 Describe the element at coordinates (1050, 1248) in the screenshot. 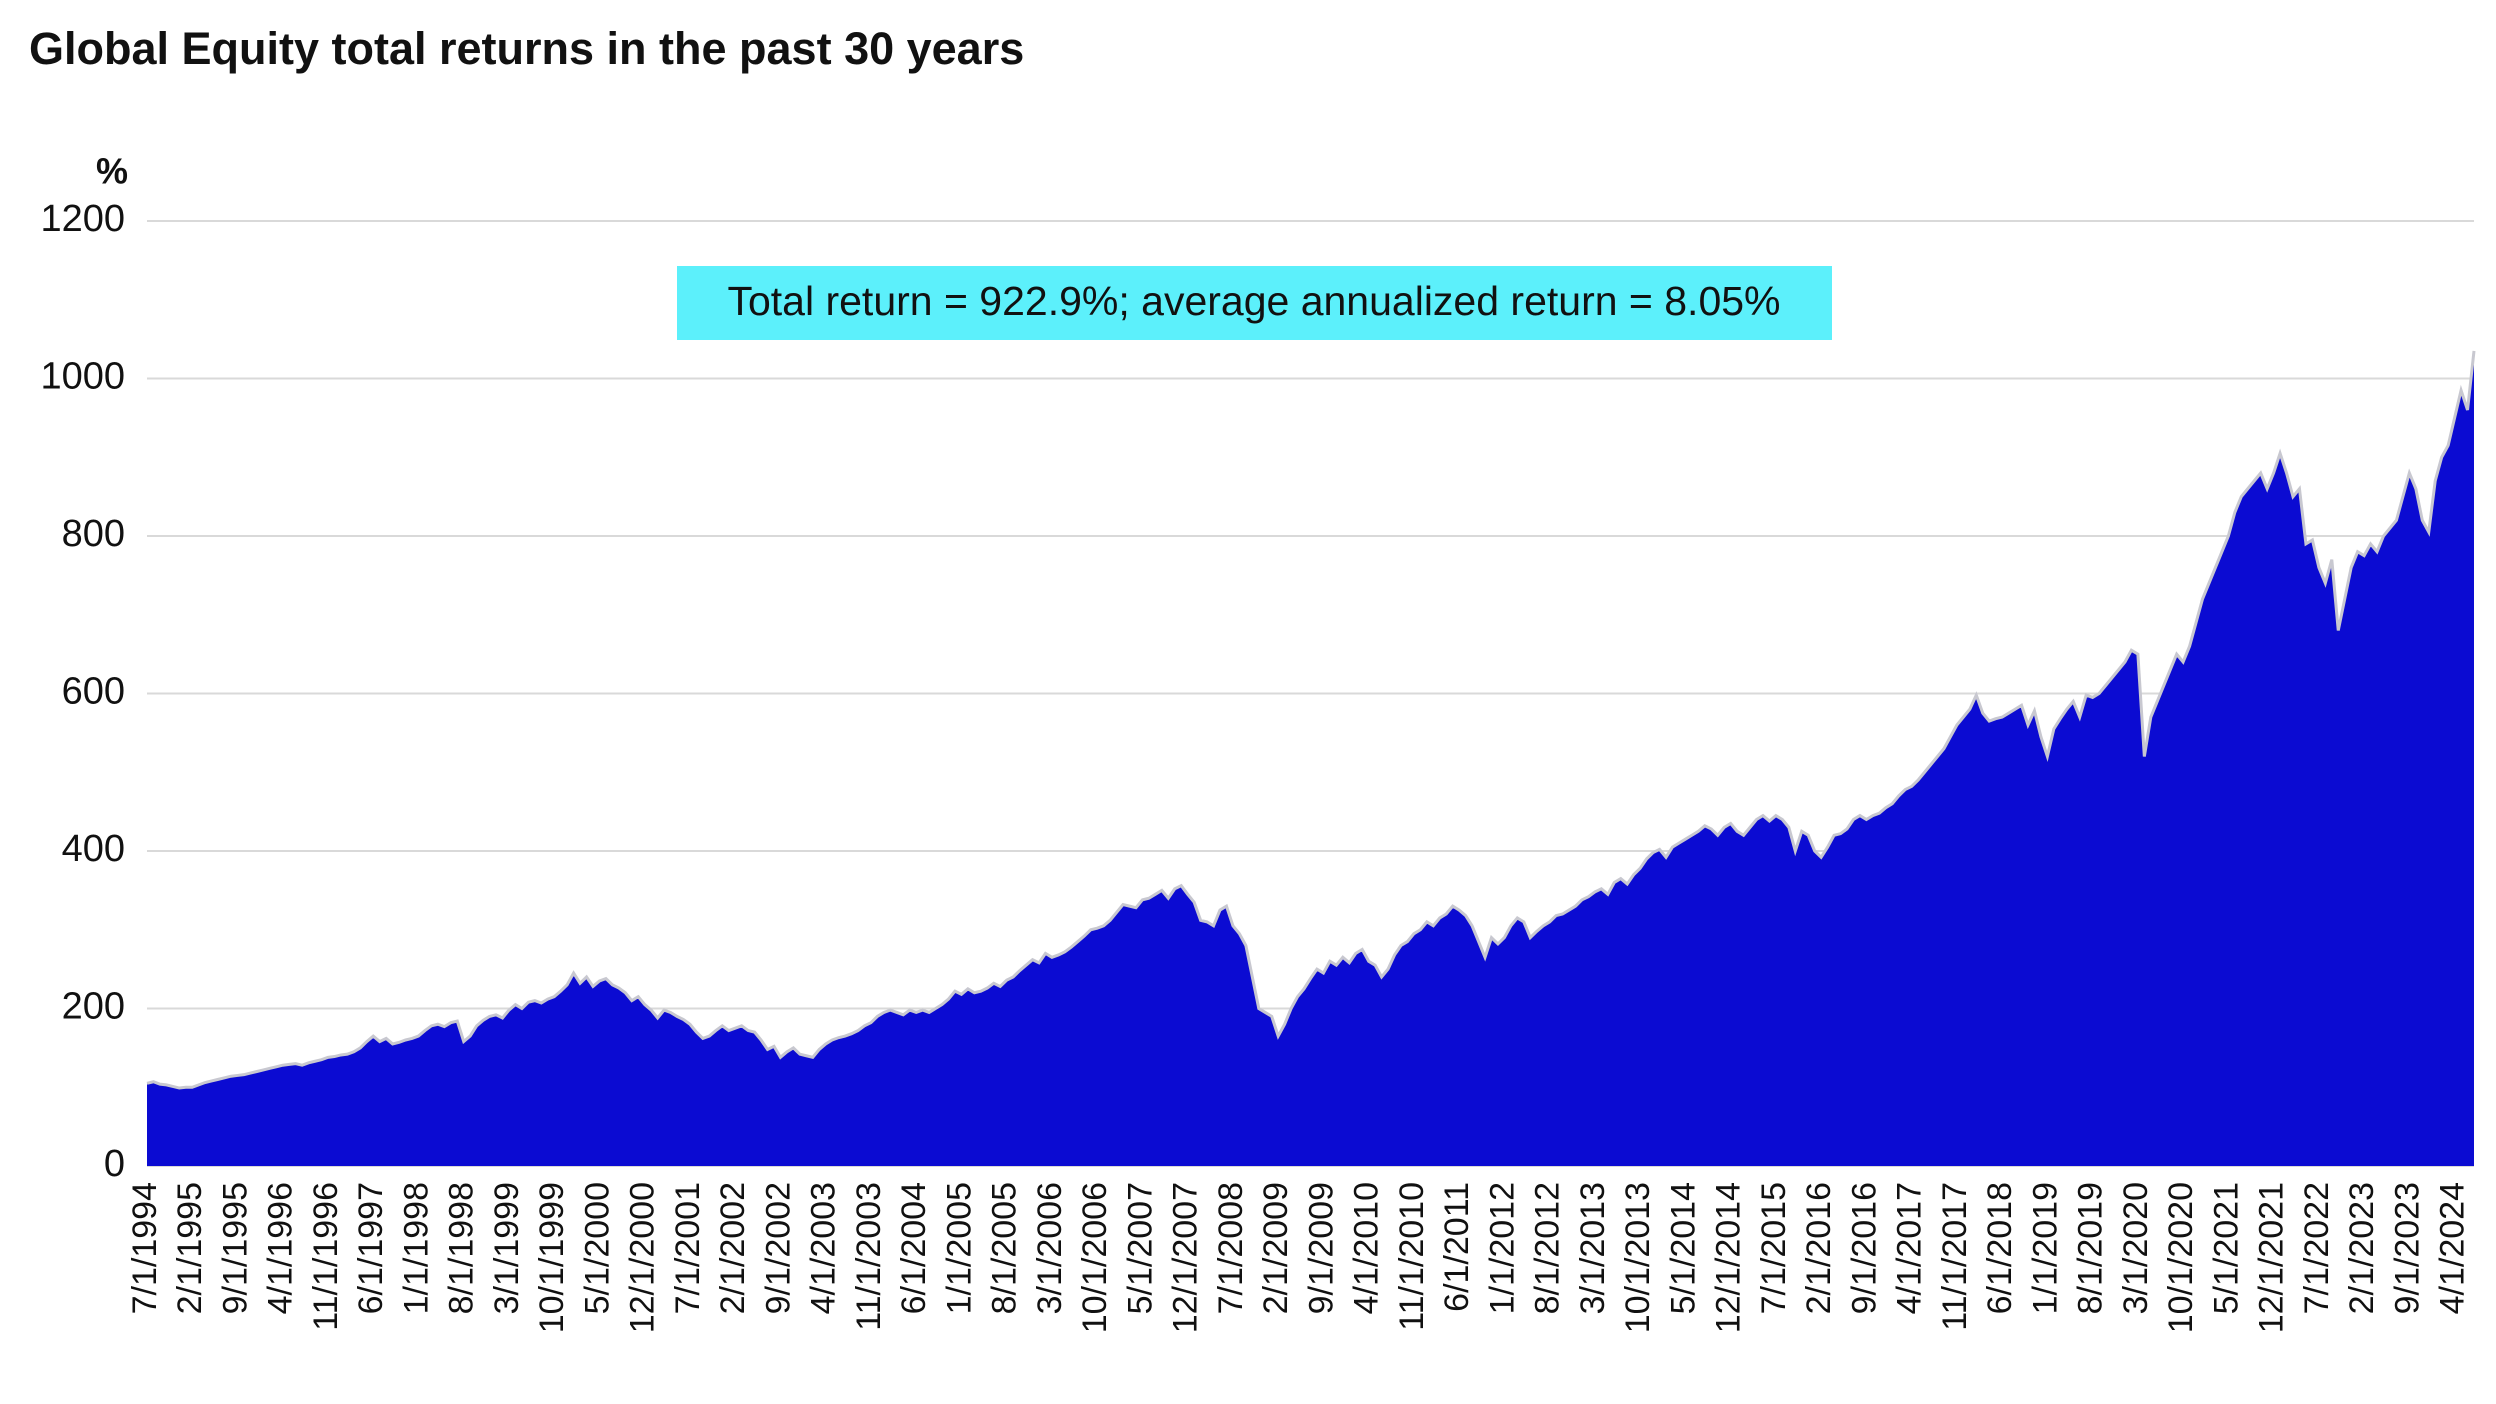

I see `x-tick-label: 3/1/2006` at that location.